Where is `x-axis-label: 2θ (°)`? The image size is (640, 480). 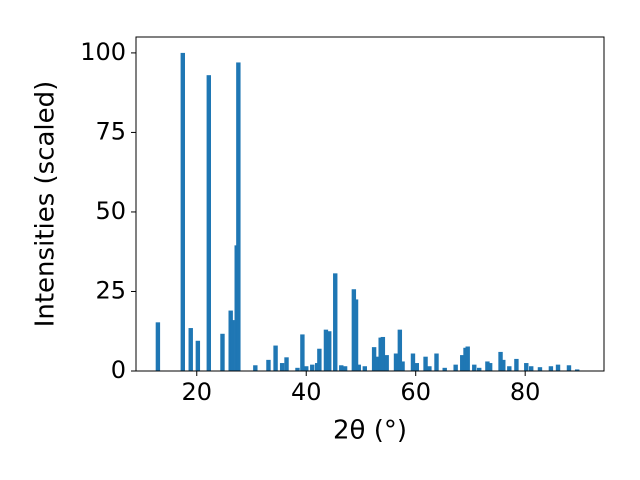 x-axis-label: 2θ (°) is located at coordinates (370, 431).